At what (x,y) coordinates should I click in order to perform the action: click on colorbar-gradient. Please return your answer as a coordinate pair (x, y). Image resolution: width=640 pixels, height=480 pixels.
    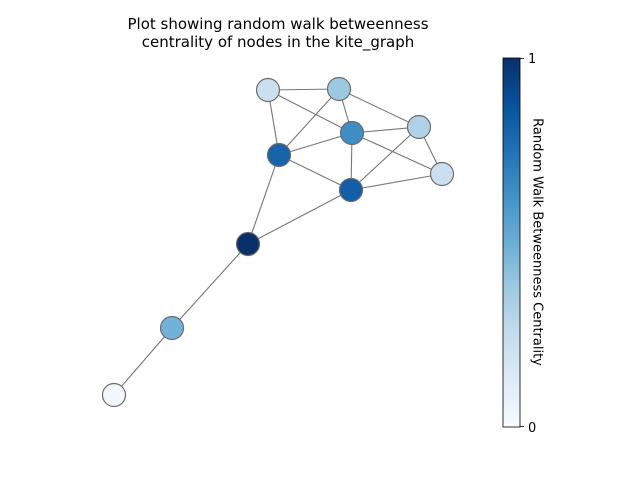
    Looking at the image, I should click on (511, 242).